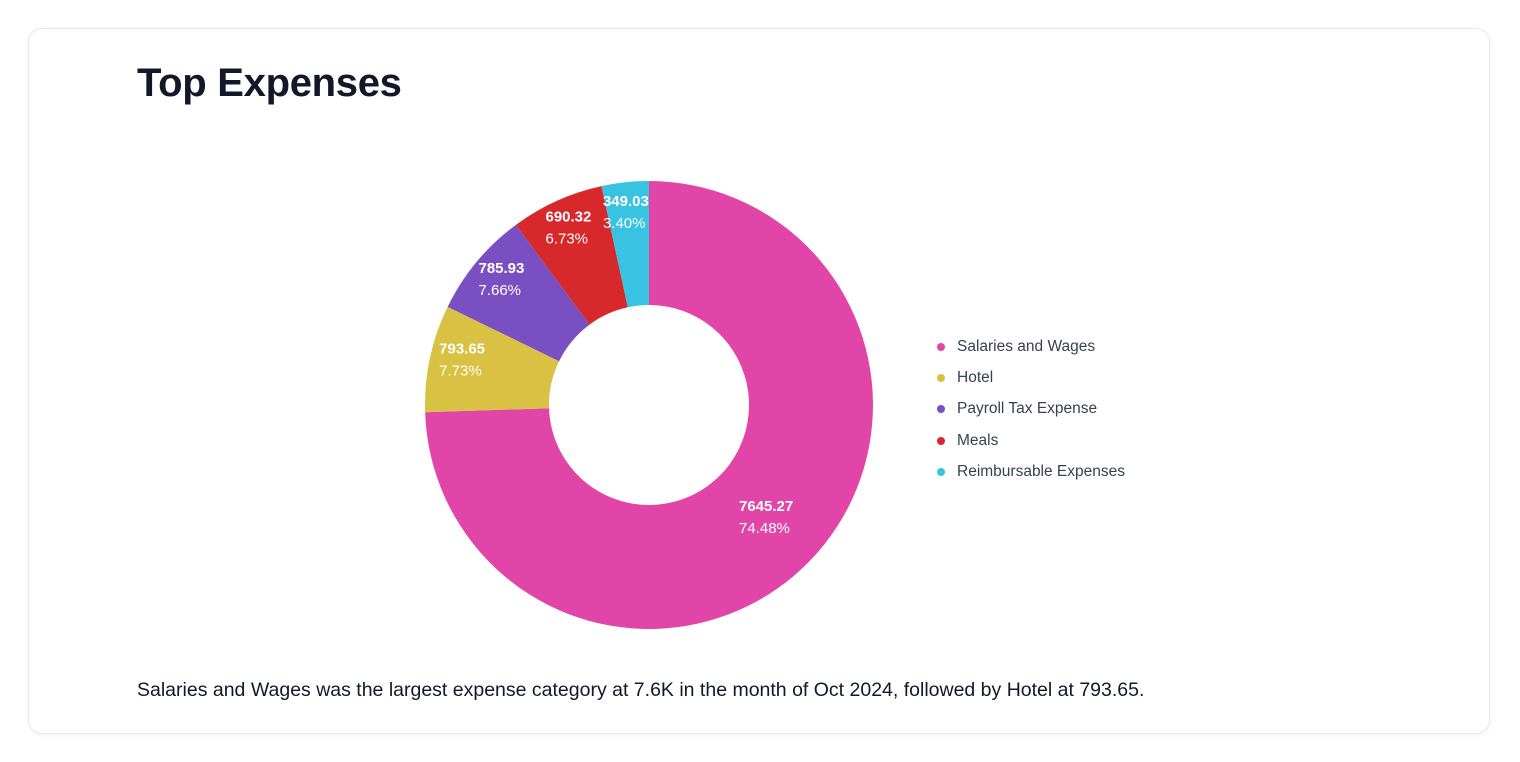 This screenshot has height=762, width=1520. I want to click on slice-meals, so click(571, 255).